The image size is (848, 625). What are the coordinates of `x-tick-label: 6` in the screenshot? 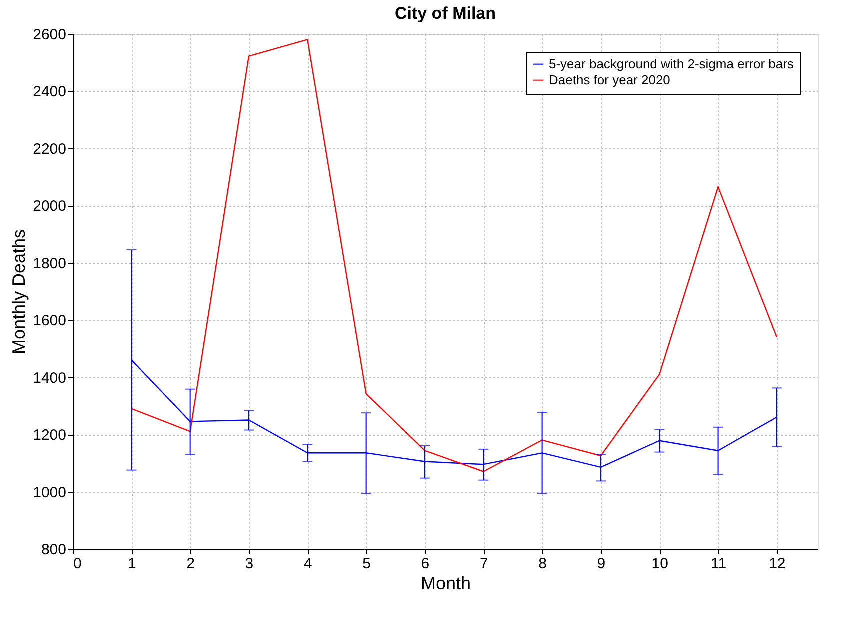 It's located at (425, 564).